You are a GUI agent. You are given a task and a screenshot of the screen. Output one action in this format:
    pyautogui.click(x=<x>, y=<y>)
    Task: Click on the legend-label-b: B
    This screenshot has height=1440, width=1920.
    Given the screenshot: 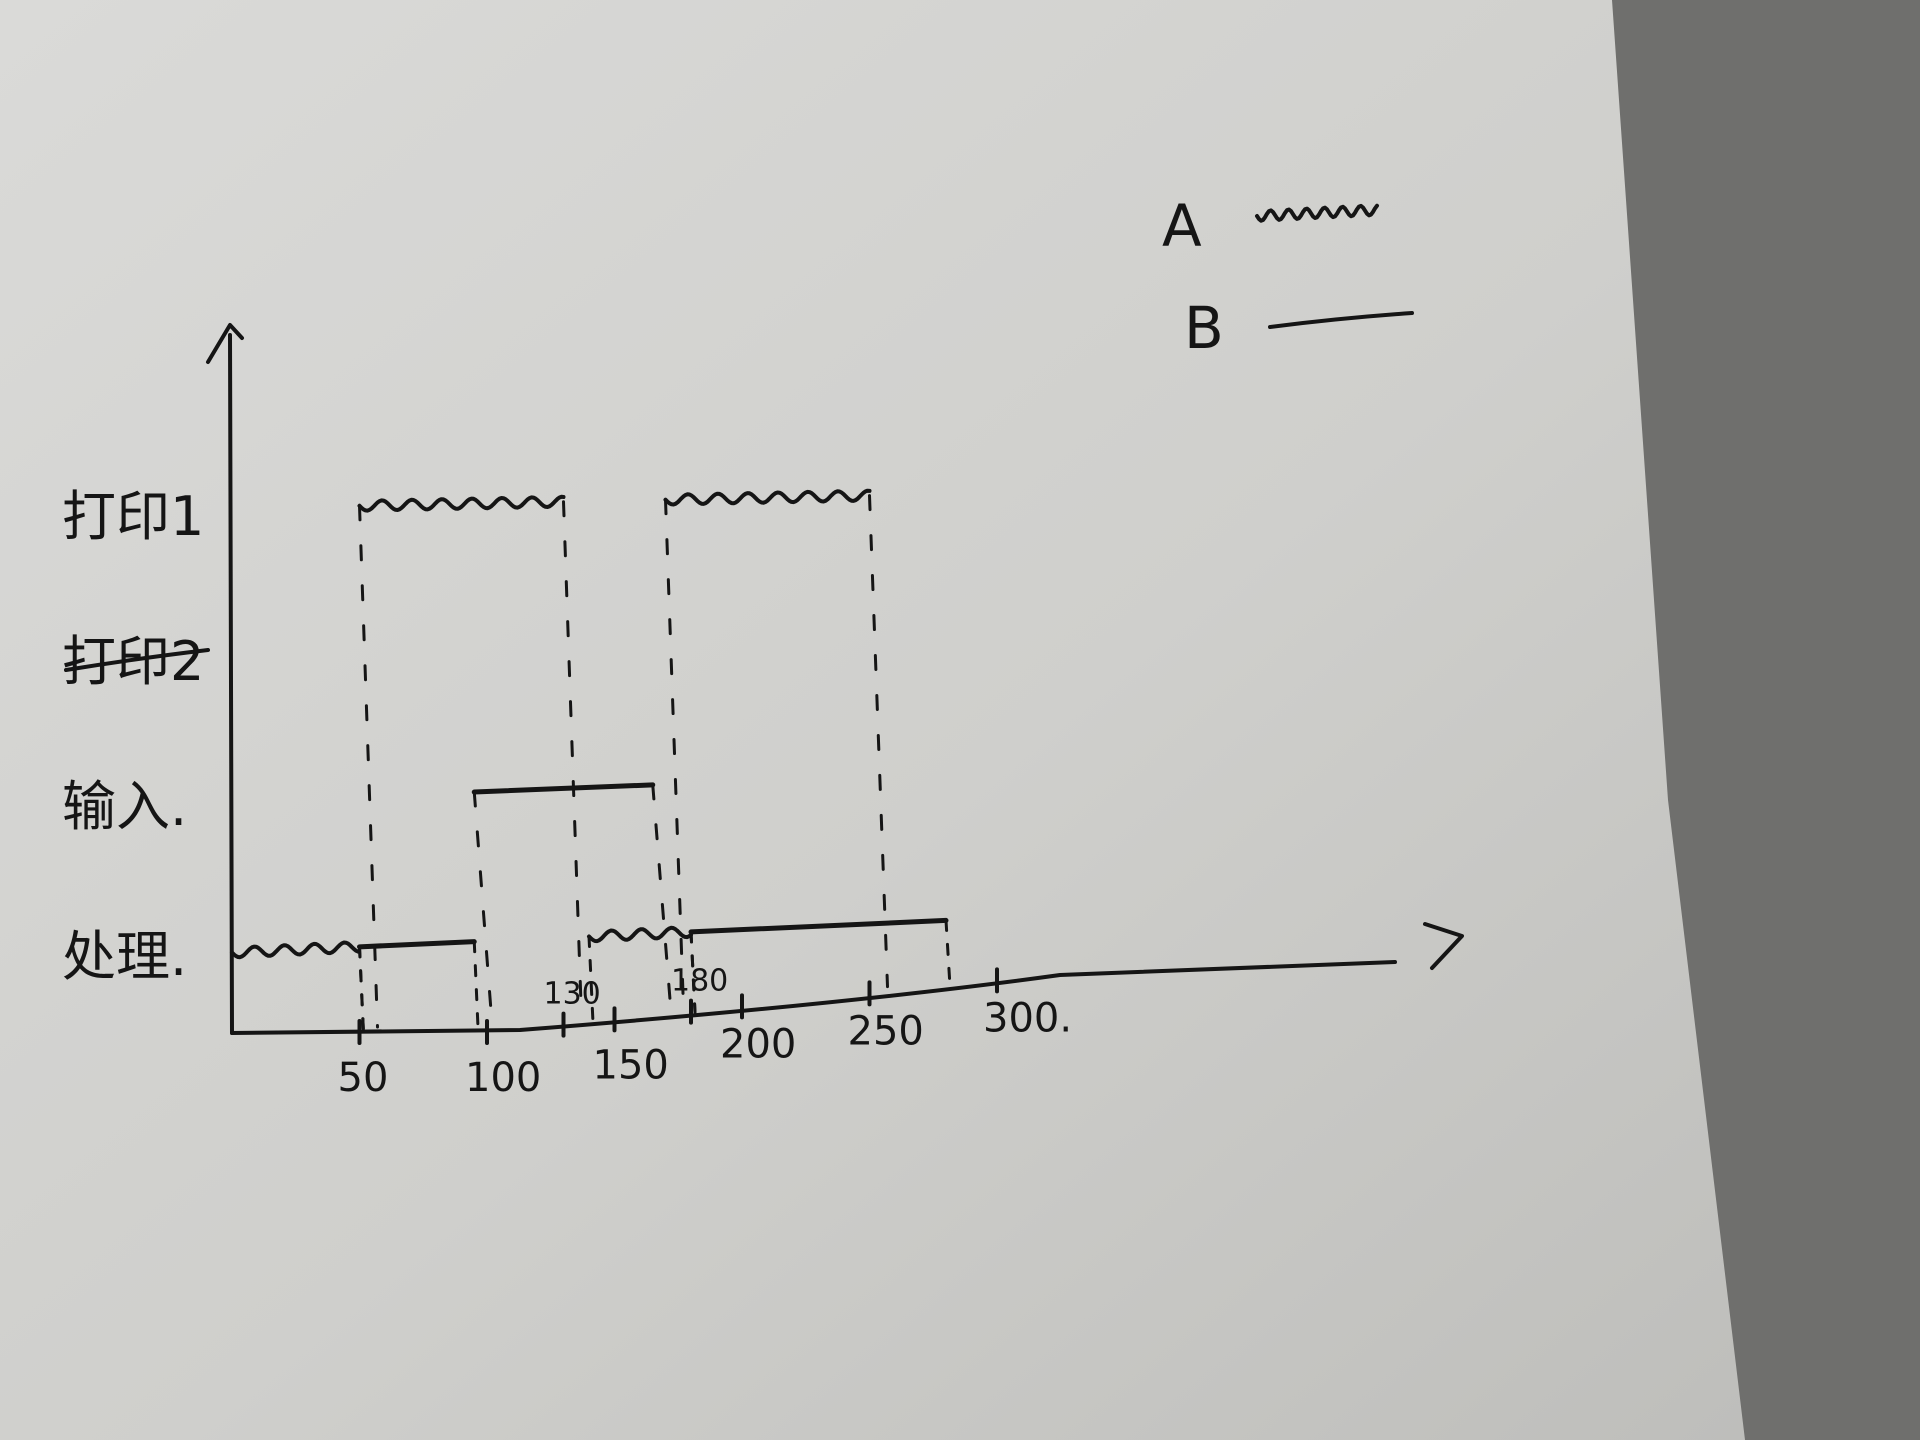 What is the action you would take?
    pyautogui.click(x=1204, y=328)
    